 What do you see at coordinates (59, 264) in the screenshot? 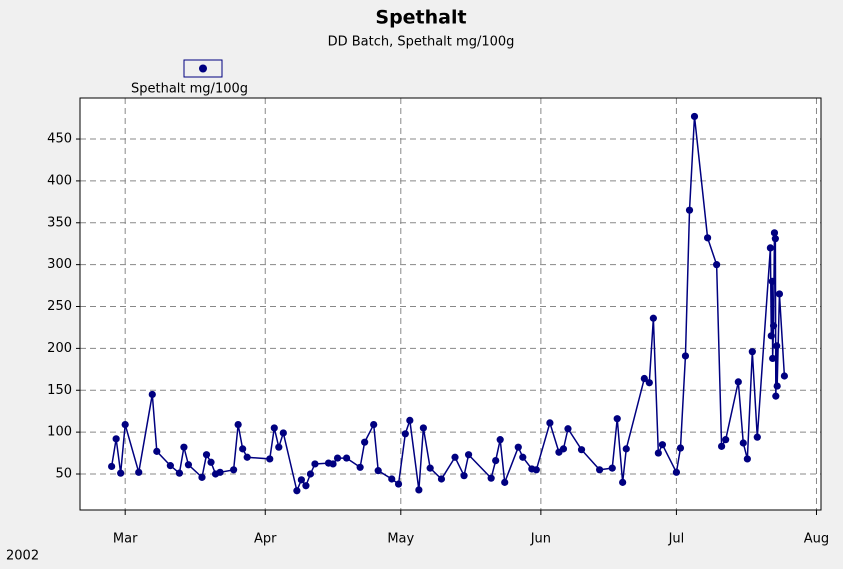
I see `y-tick-label: 300` at bounding box center [59, 264].